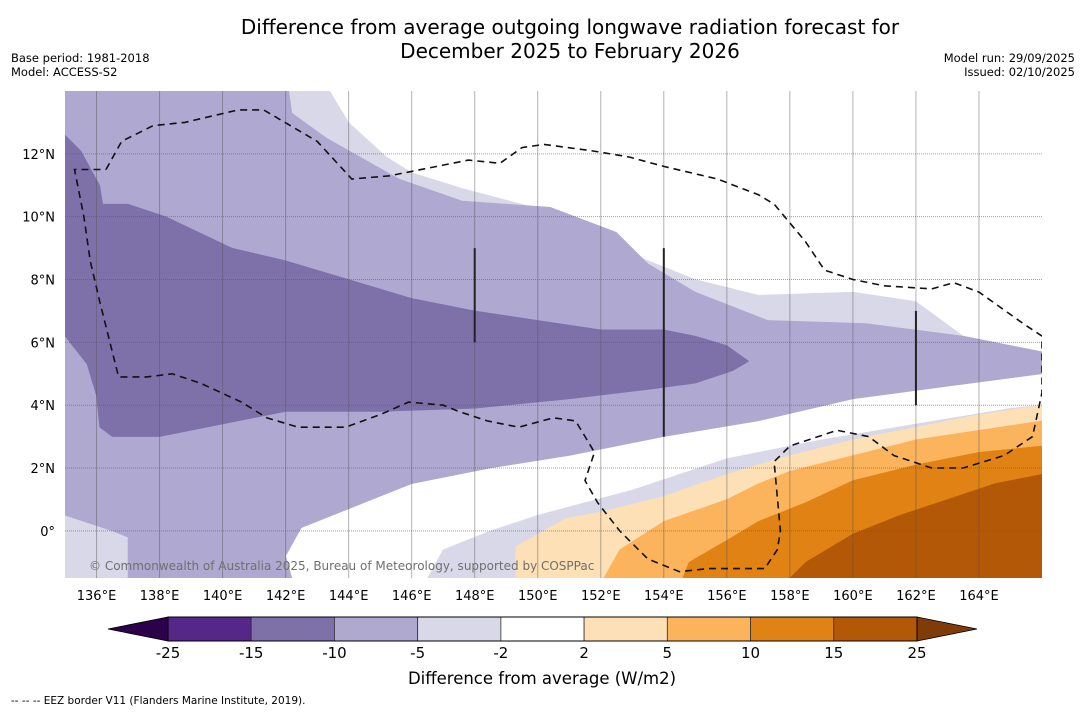 The image size is (1085, 713). What do you see at coordinates (750, 653) in the screenshot?
I see `colorbar-tick-label: 10` at bounding box center [750, 653].